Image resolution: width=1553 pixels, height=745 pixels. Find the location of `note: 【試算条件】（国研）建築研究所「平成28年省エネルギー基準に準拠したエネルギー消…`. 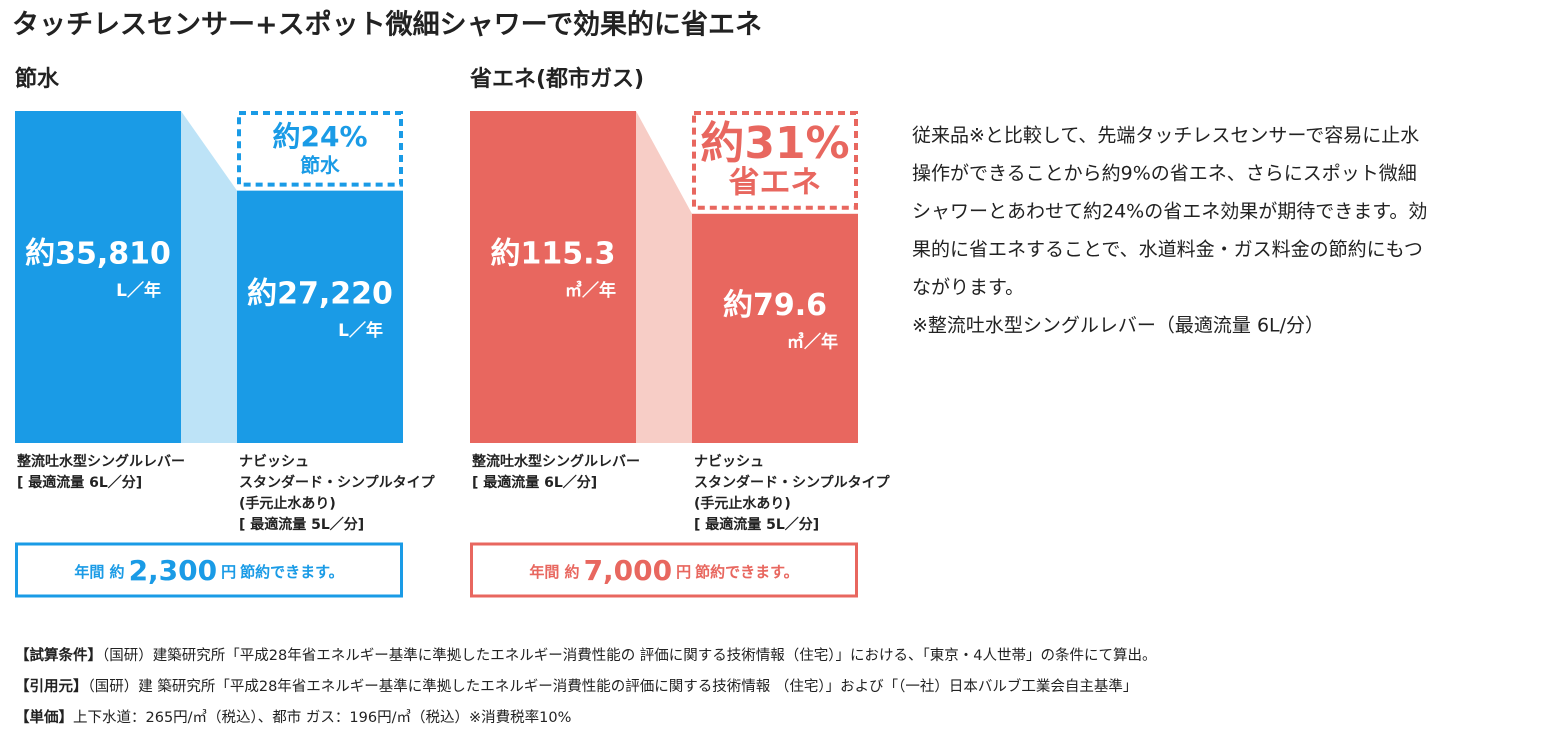

note: 【試算条件】（国研）建築研究所「平成28年省エネルギー基準に準拠したエネルギー消… is located at coordinates (586, 655).